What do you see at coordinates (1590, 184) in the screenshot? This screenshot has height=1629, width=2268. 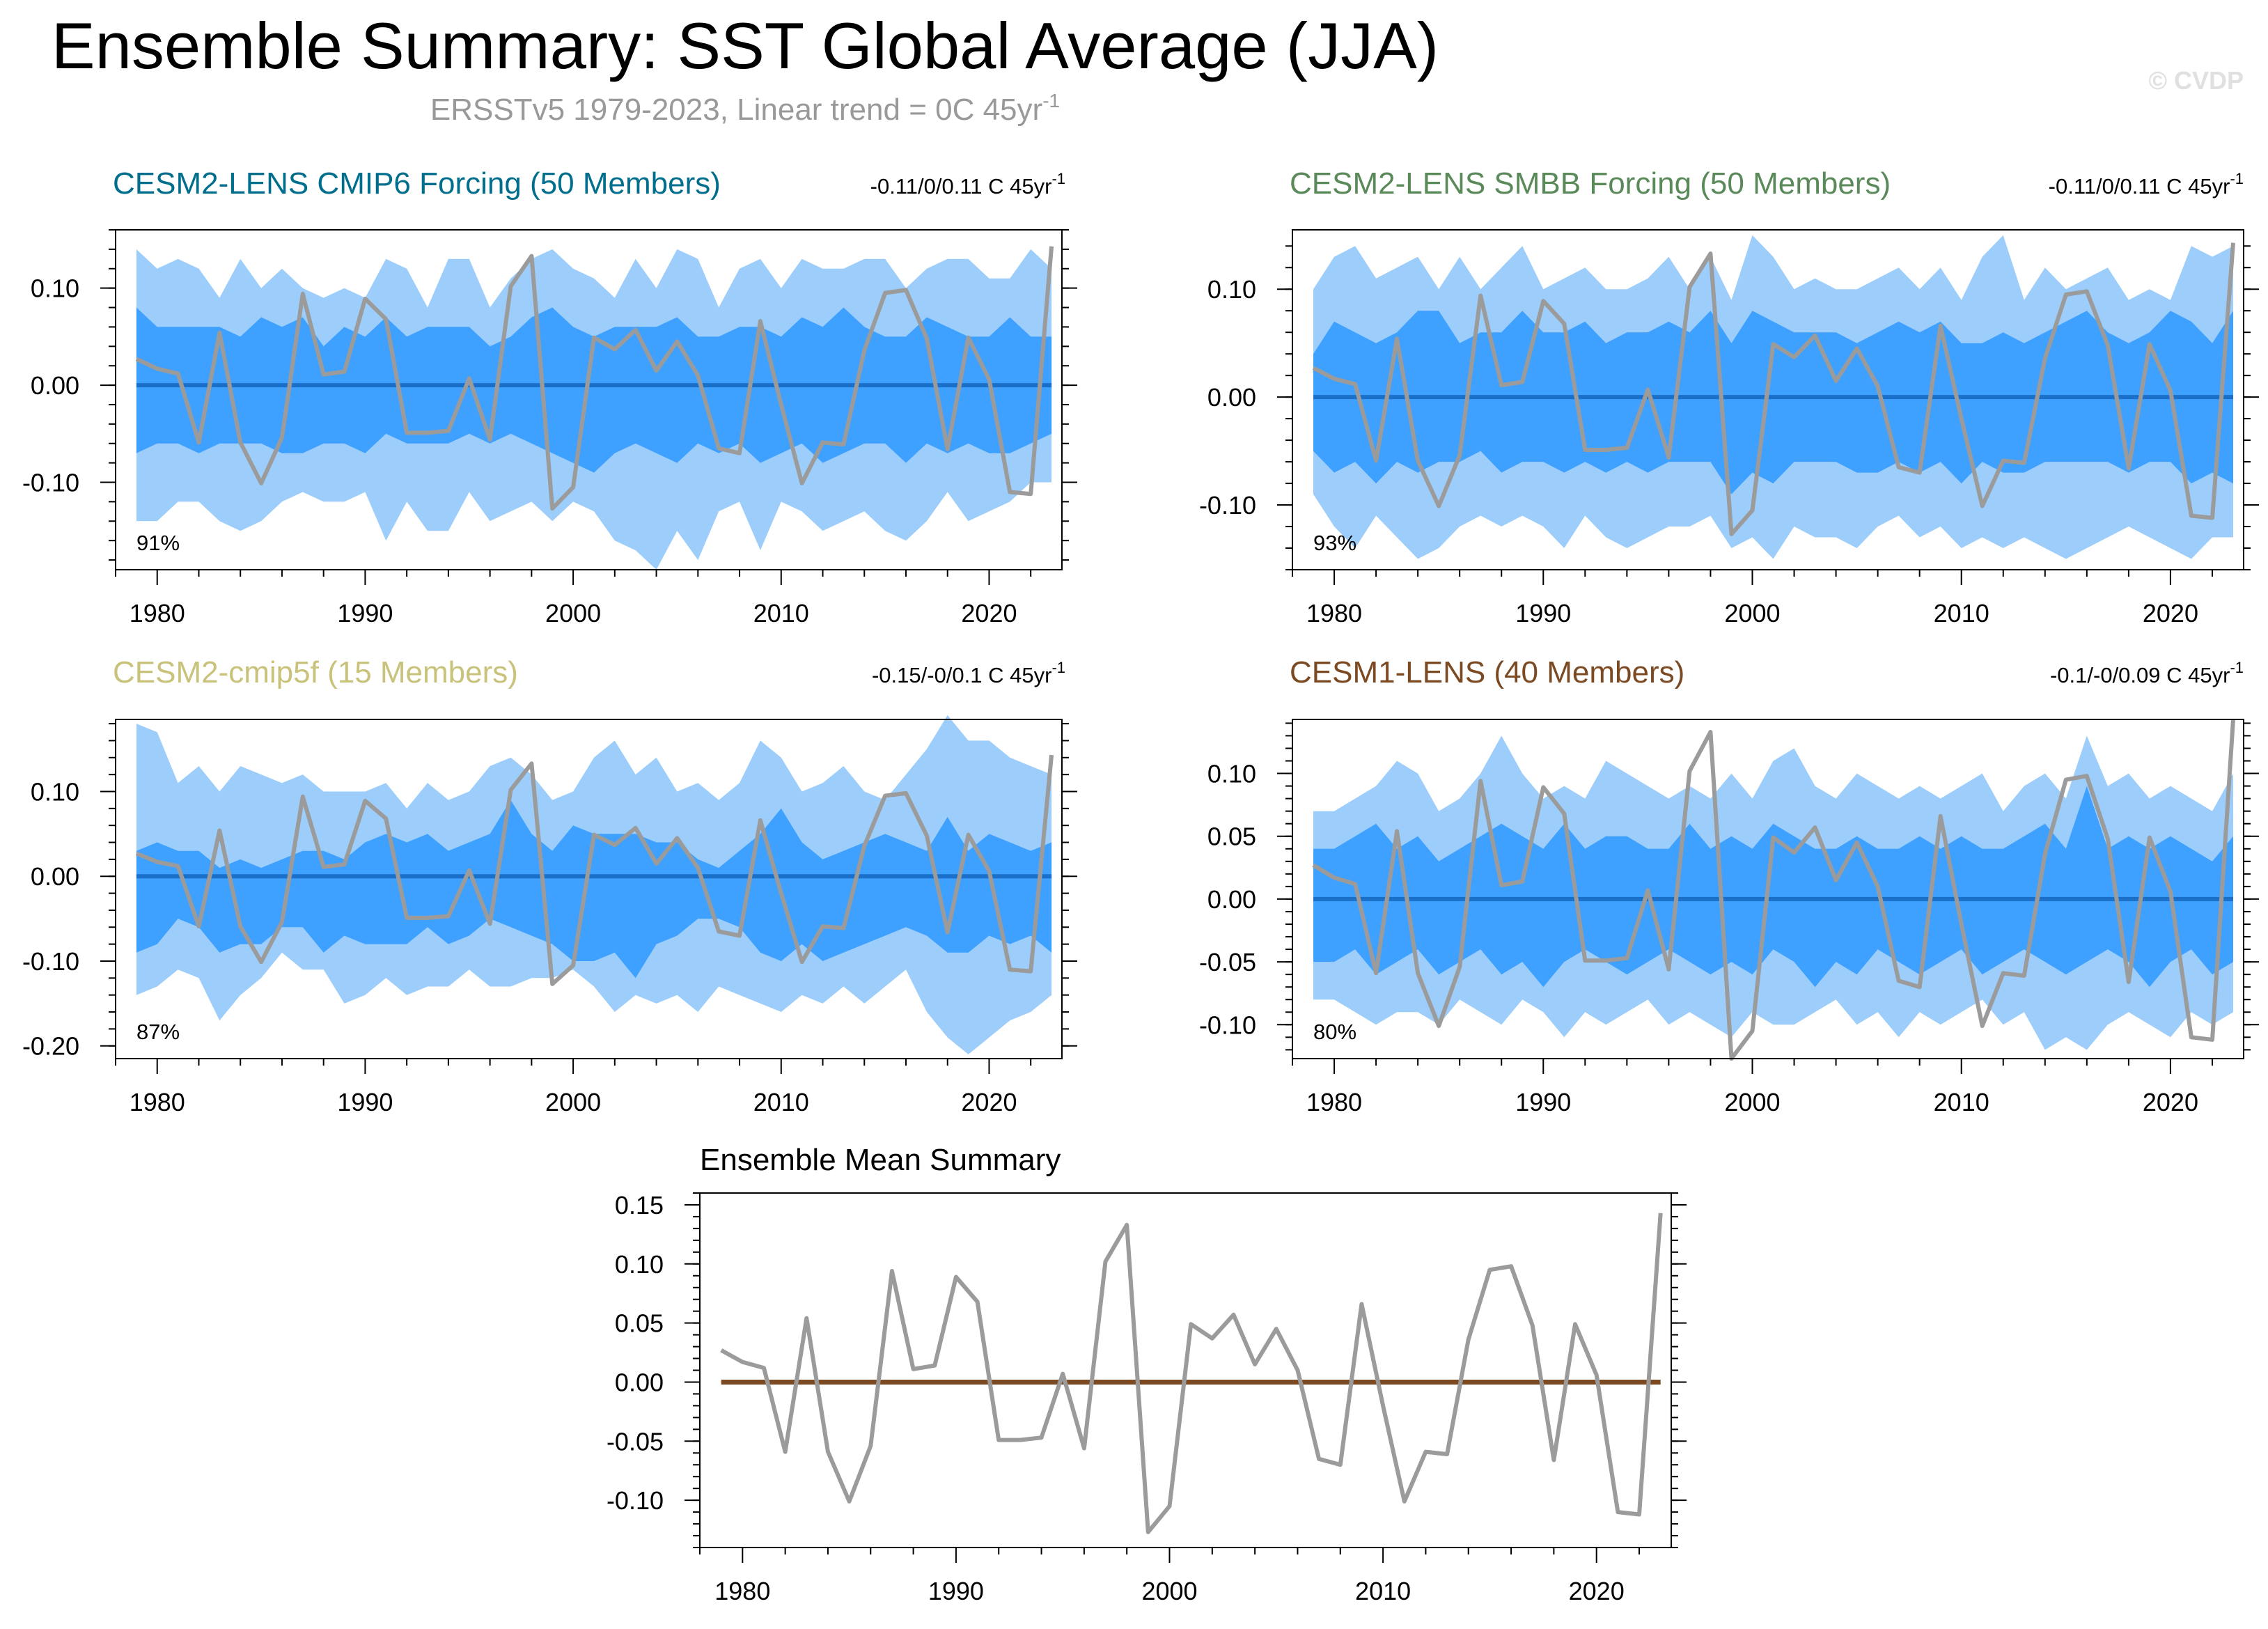 I see `panel-1-title: CESM2-LENS SMBB Forcing (50 Members)` at bounding box center [1590, 184].